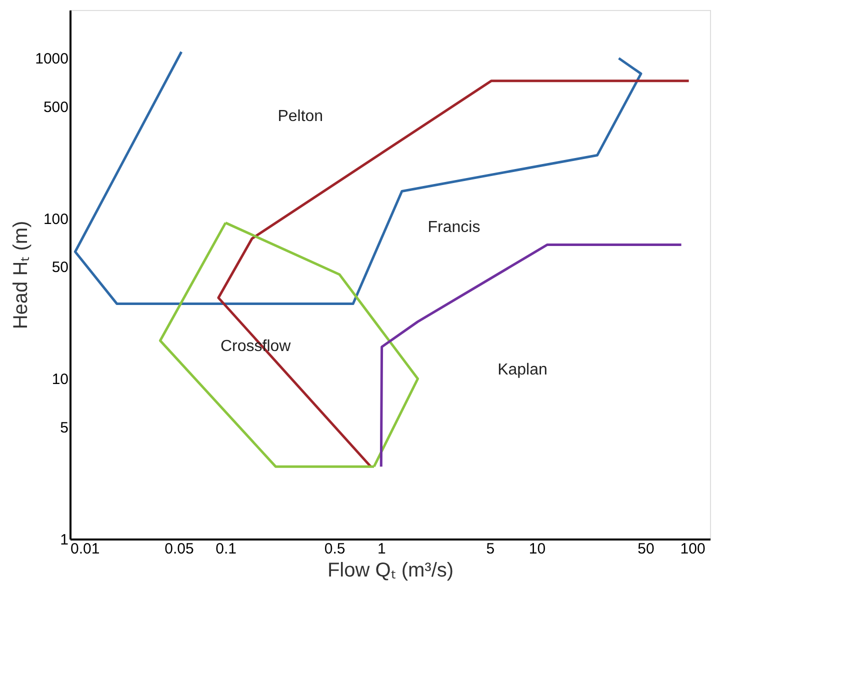 The height and width of the screenshot is (695, 864). What do you see at coordinates (693, 549) in the screenshot?
I see `x-tick-label: 100` at bounding box center [693, 549].